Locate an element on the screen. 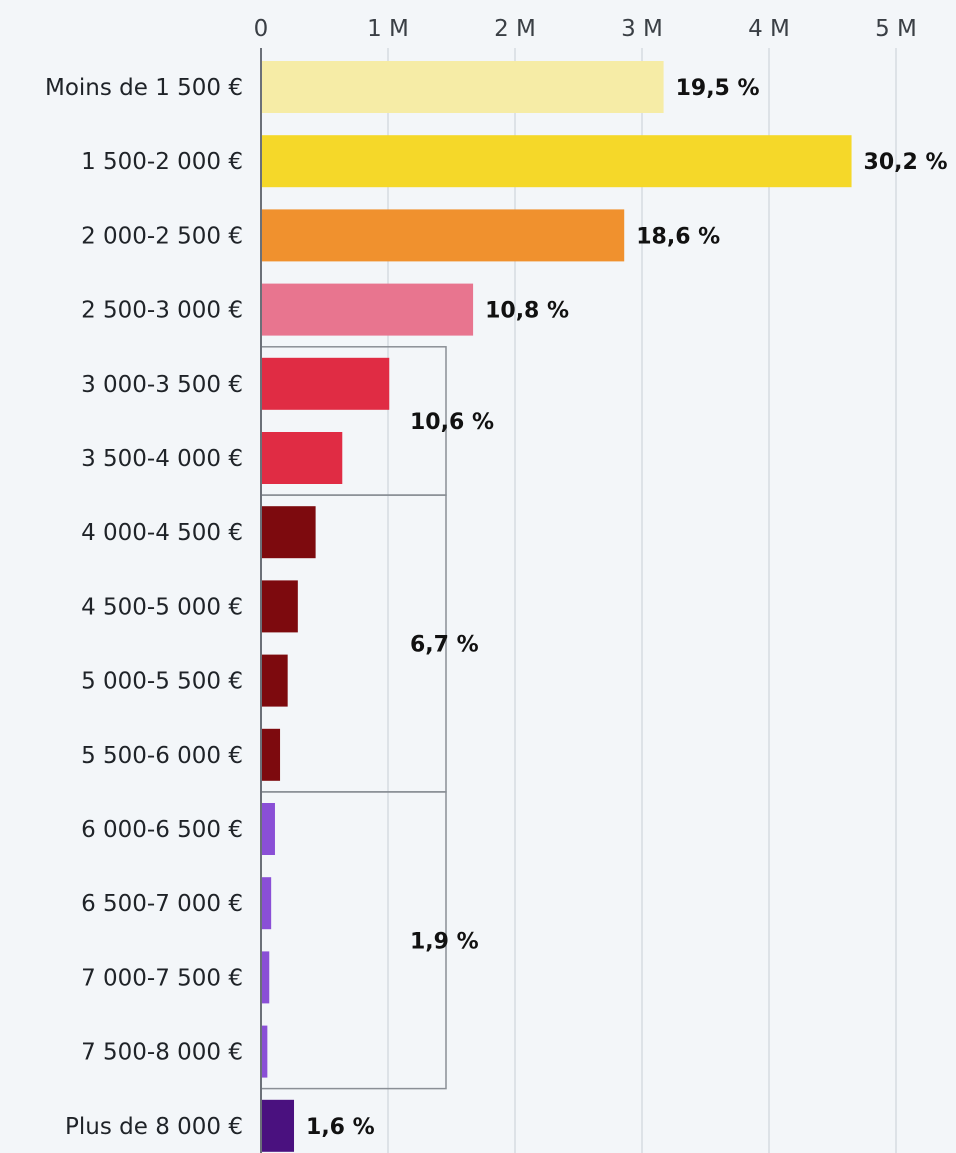  category-label: Plus de 8 000 € is located at coordinates (154, 1127).